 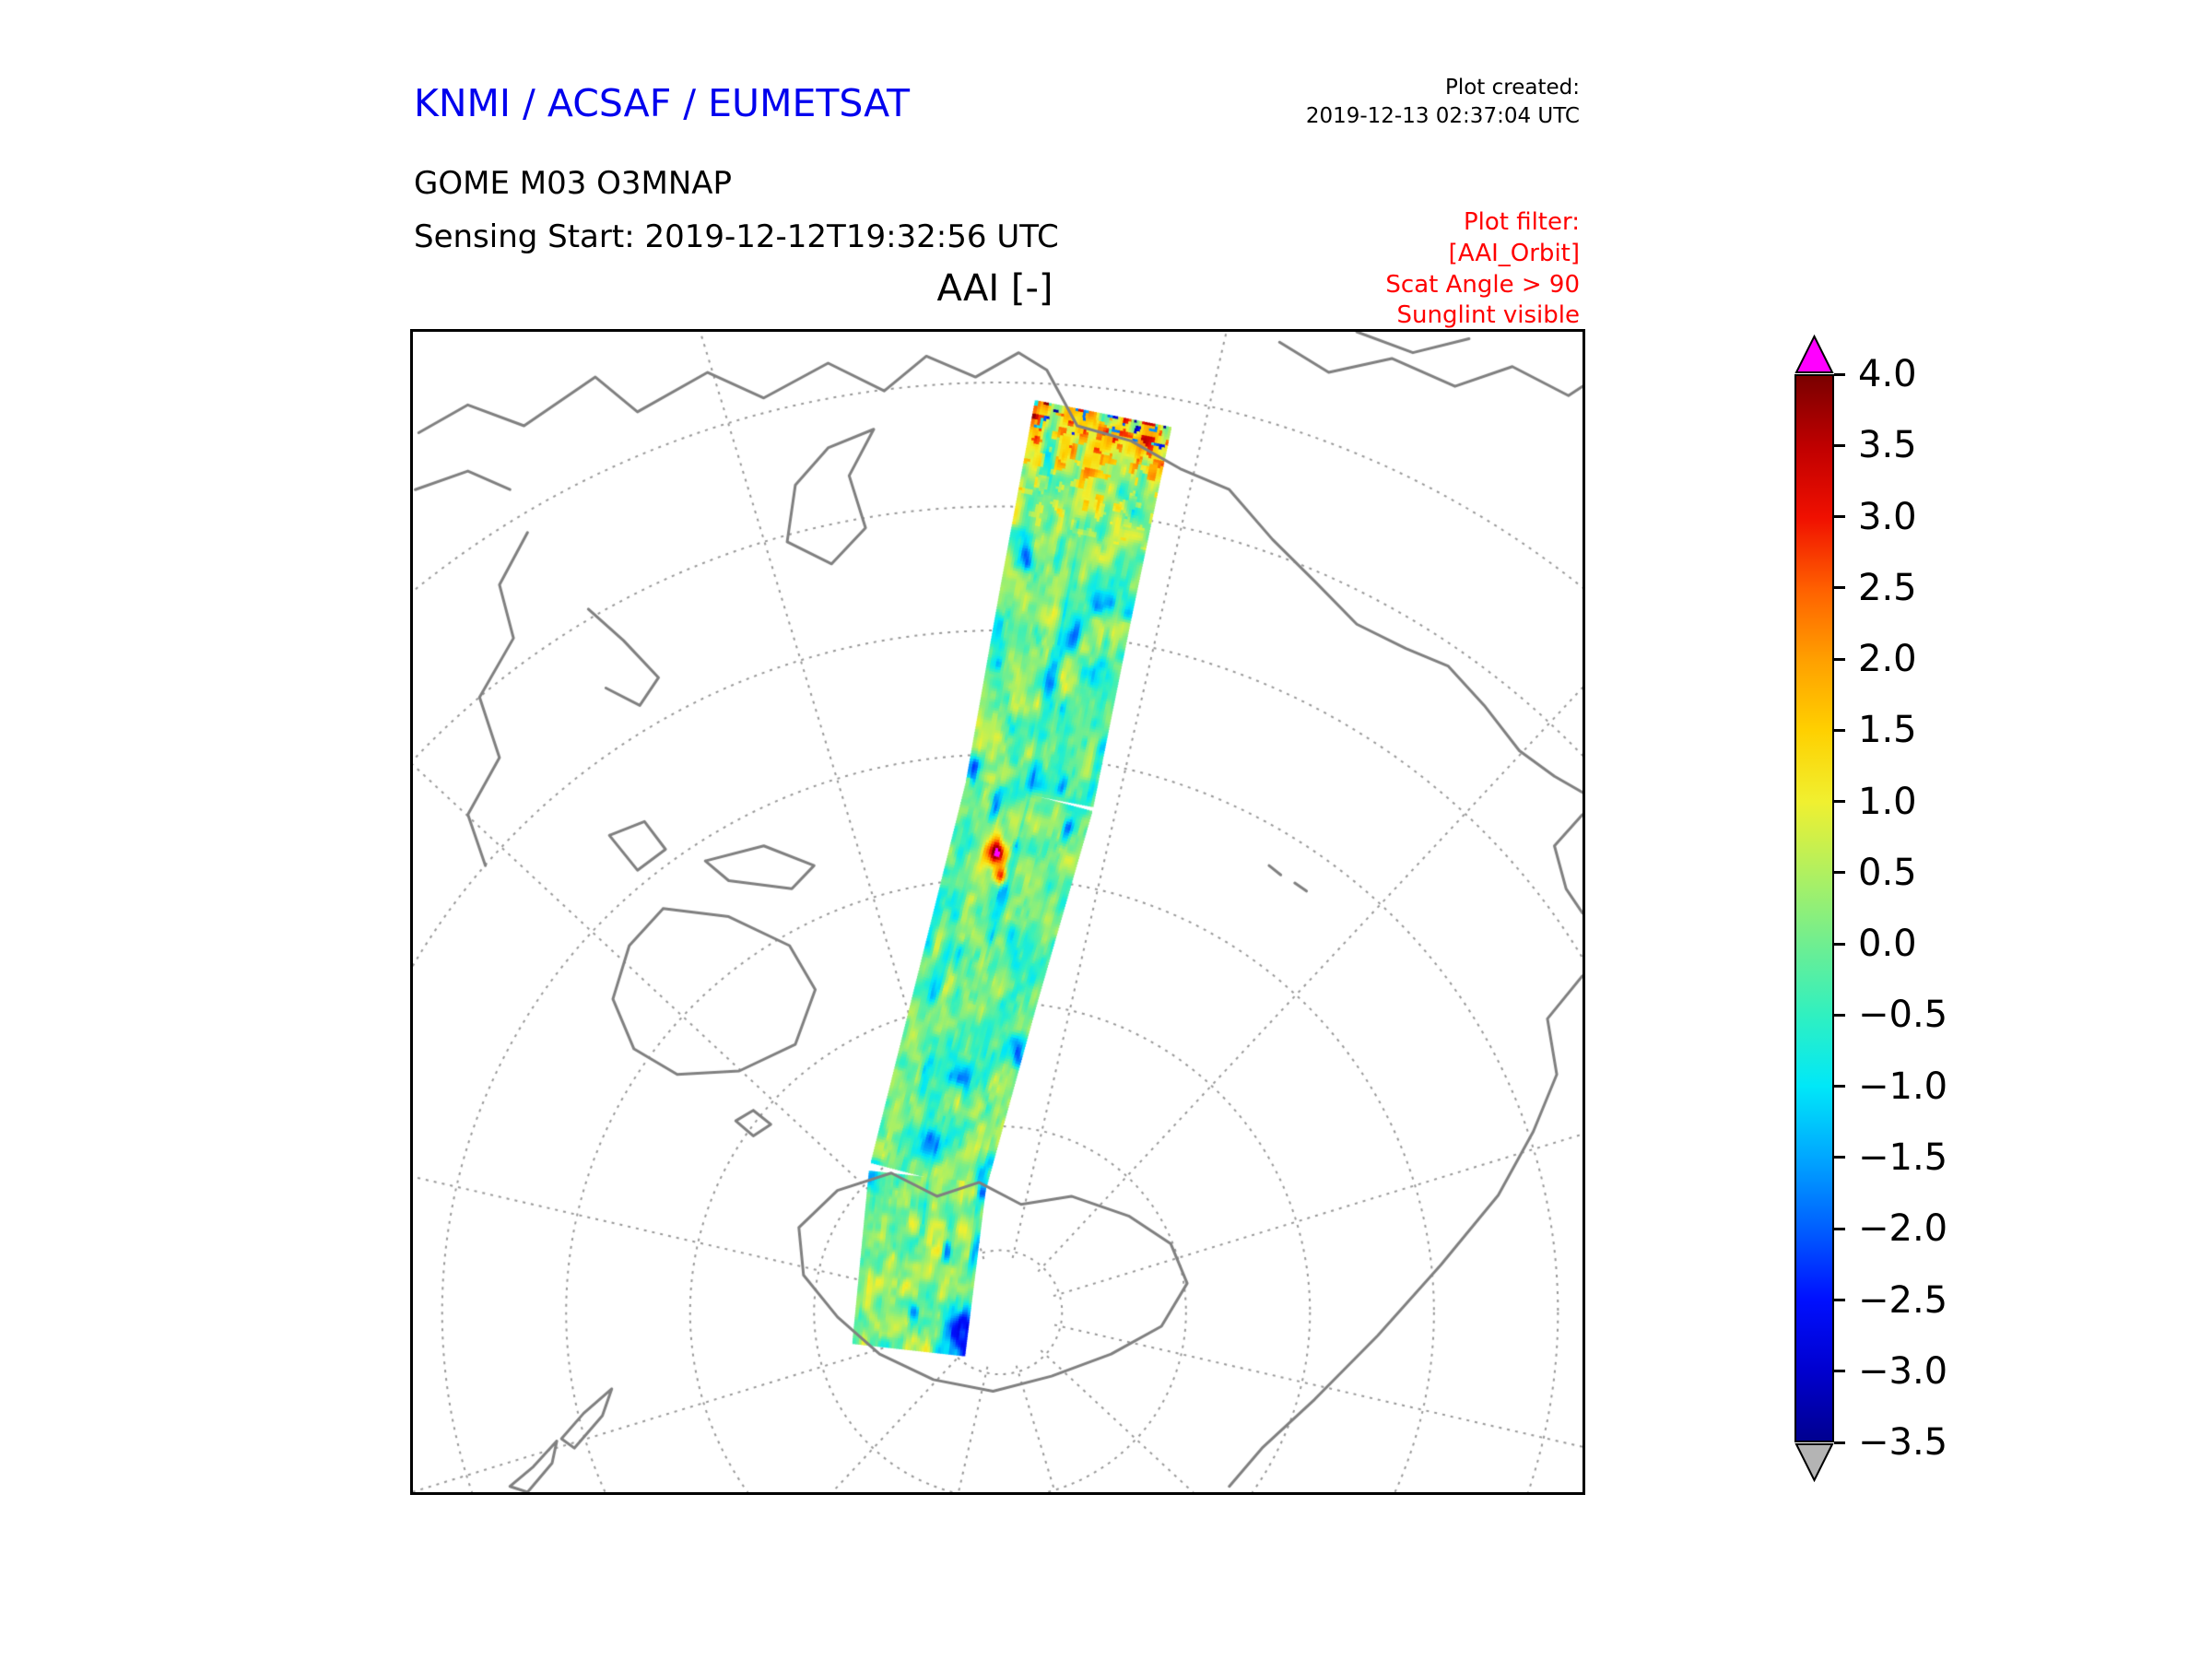 What do you see at coordinates (1903, 1015) in the screenshot?
I see `colorbar-tick-label: −0.5` at bounding box center [1903, 1015].